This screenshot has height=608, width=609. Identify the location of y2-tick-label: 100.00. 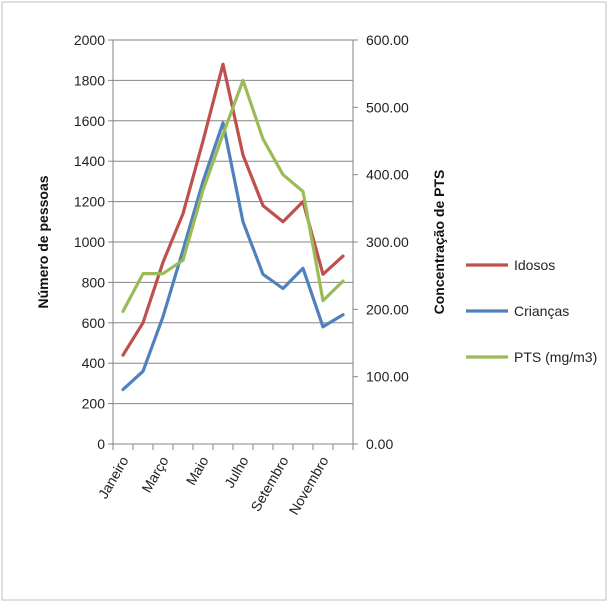
(387, 377).